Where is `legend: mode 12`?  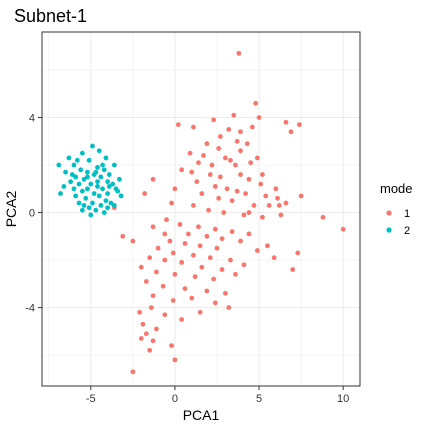 legend: mode 12 is located at coordinates (396, 209).